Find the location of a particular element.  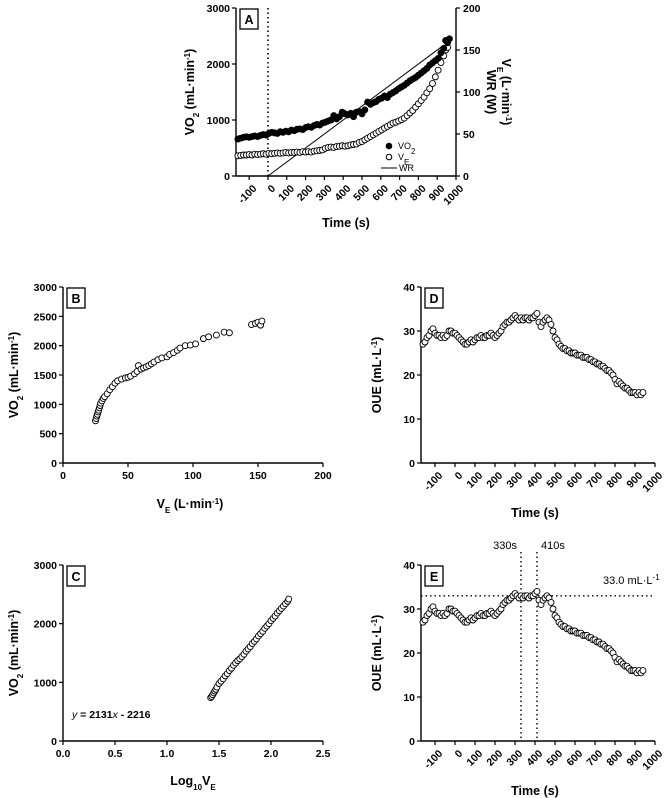

label-part: Time (s) is located at coordinates (346, 223).